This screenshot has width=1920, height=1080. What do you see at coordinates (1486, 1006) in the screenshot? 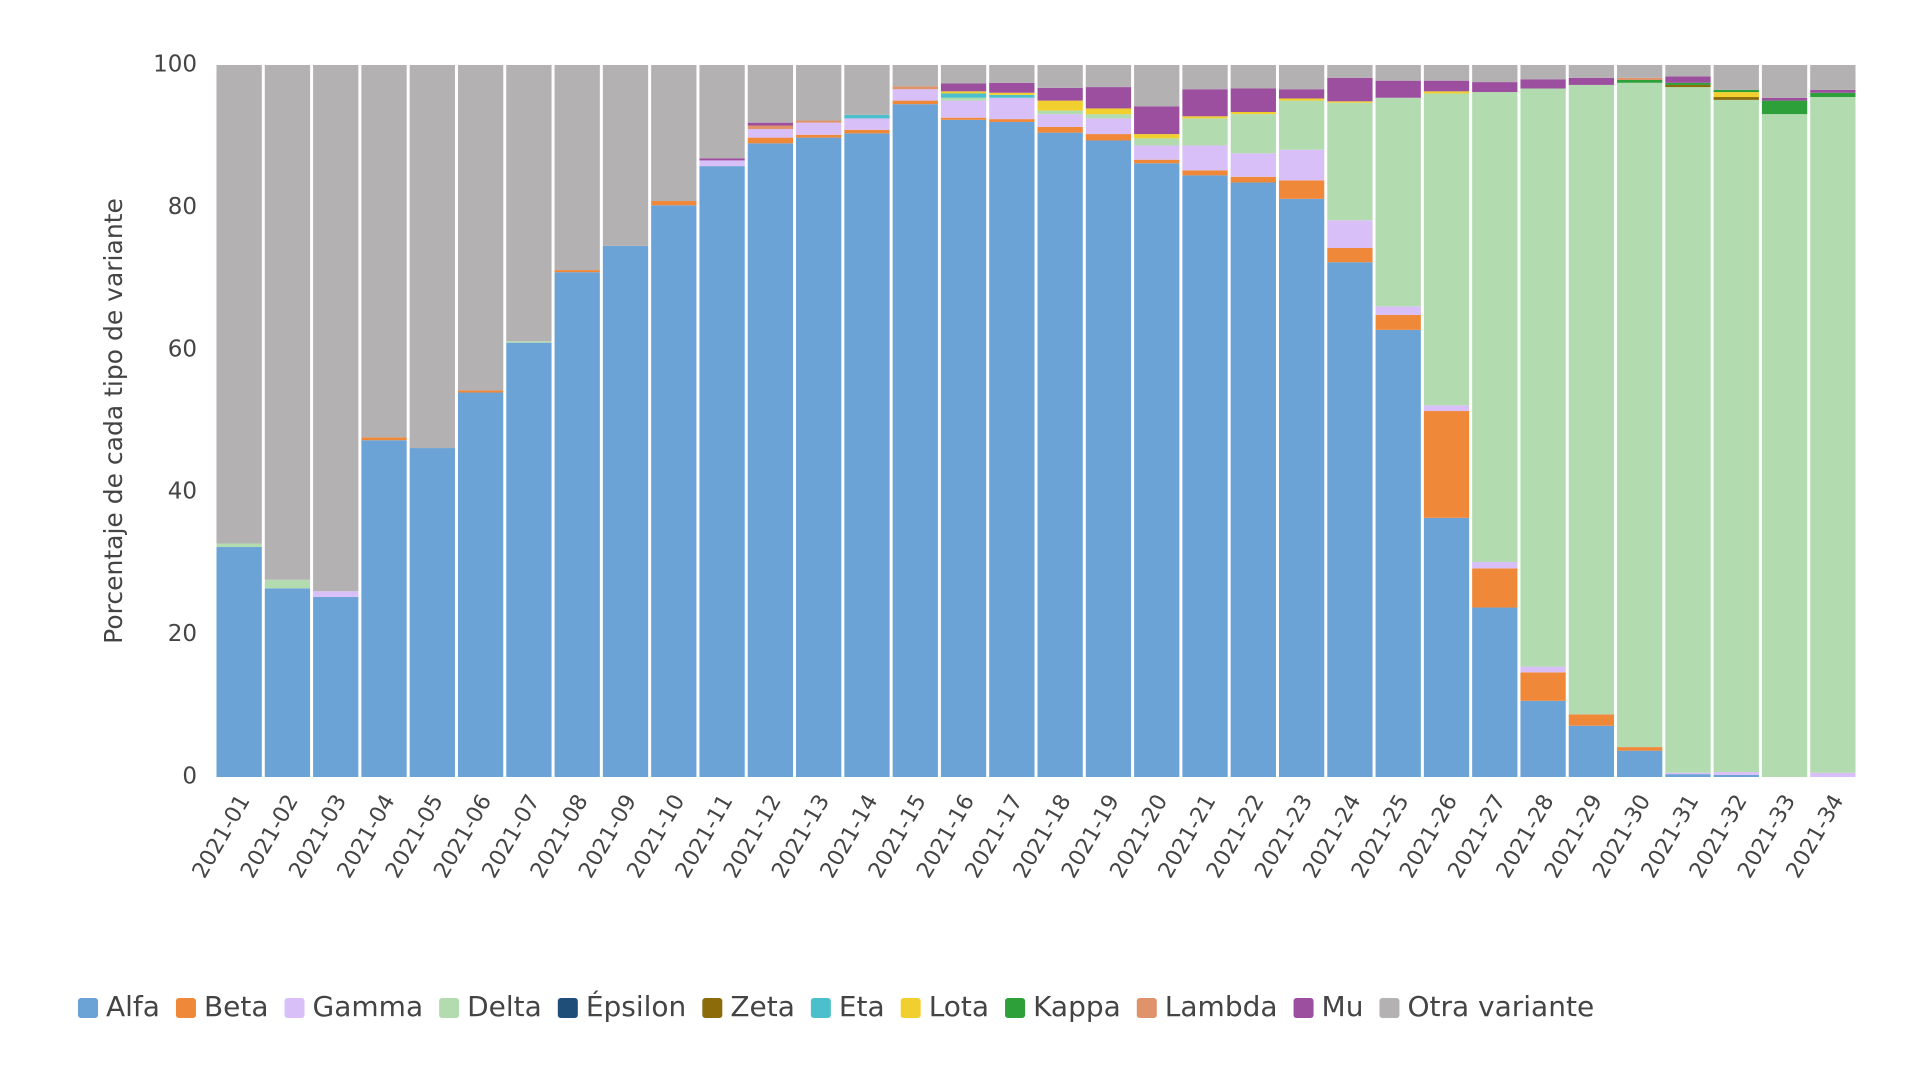
I see `legend-item: Otra variante` at bounding box center [1486, 1006].